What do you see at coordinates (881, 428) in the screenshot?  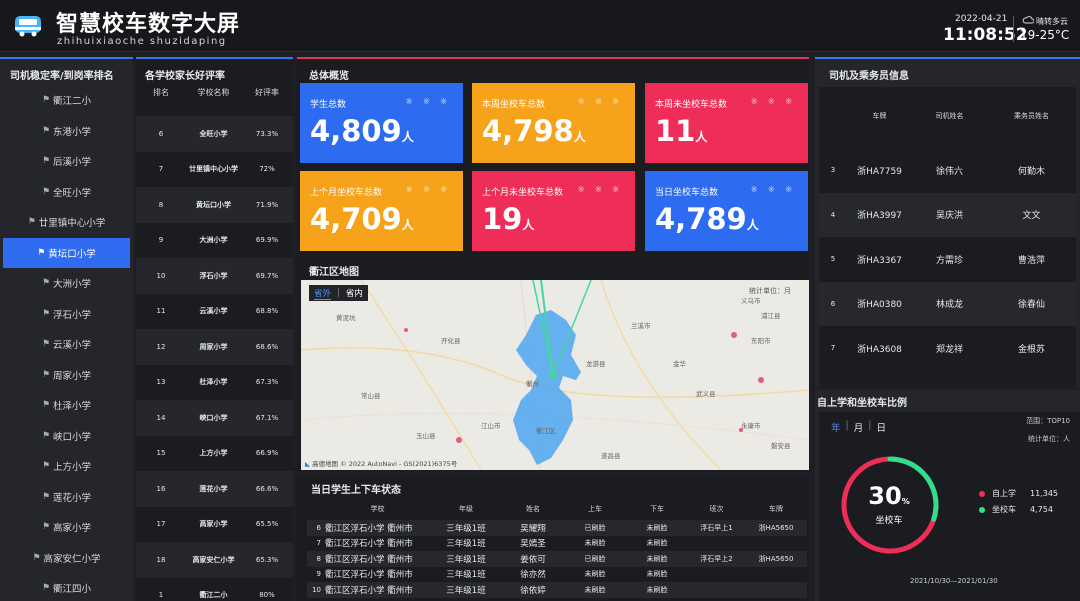 I see `tab-day: 日` at bounding box center [881, 428].